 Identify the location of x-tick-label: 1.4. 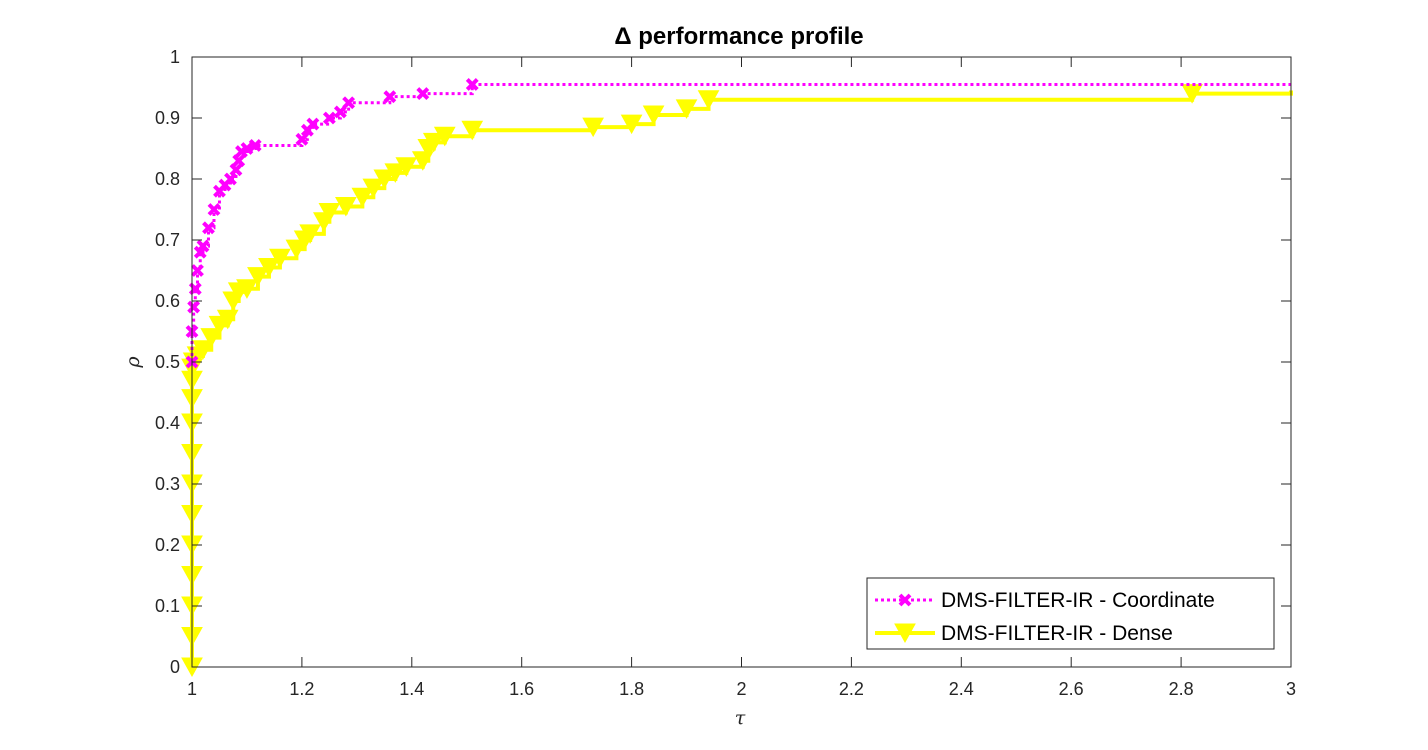
(411, 689).